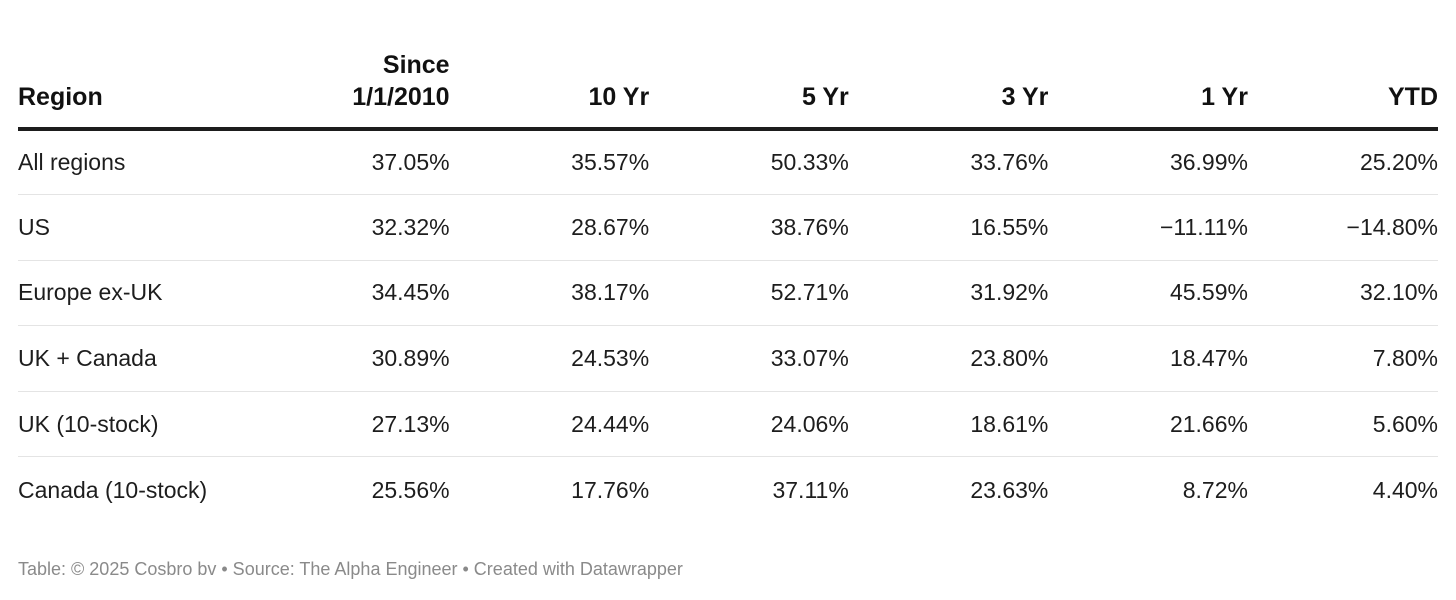  I want to click on value-cell: 23.80%, so click(948, 358).